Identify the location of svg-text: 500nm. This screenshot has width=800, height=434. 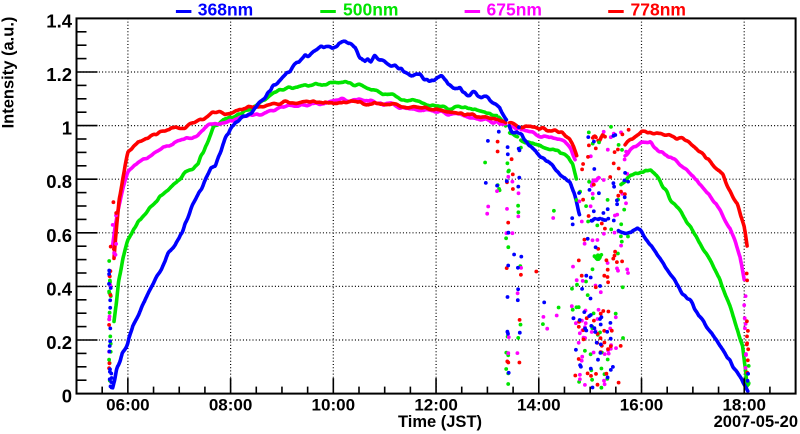
(370, 10).